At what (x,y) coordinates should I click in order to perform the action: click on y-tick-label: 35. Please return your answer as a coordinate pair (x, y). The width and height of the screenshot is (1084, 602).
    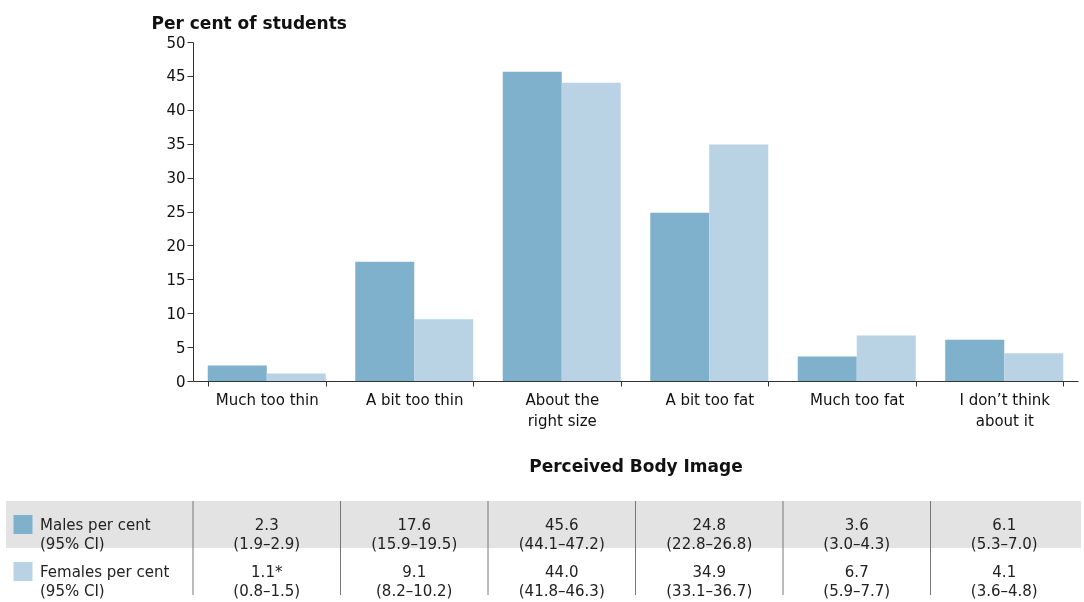
    Looking at the image, I should click on (176, 144).